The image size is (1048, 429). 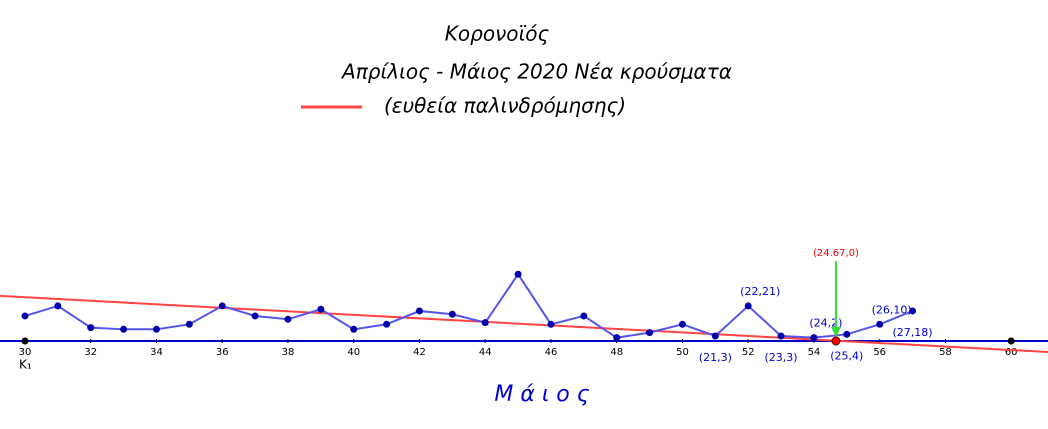 What do you see at coordinates (222, 352) in the screenshot?
I see `x-tick-label: 36` at bounding box center [222, 352].